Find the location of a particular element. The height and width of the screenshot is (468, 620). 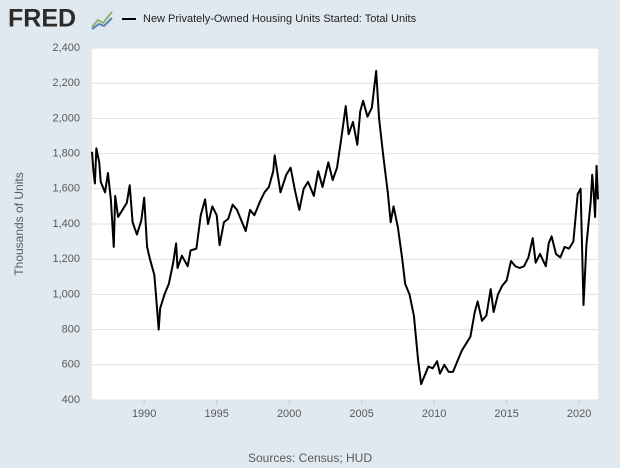

x-tick-label: 1995 is located at coordinates (216, 414).